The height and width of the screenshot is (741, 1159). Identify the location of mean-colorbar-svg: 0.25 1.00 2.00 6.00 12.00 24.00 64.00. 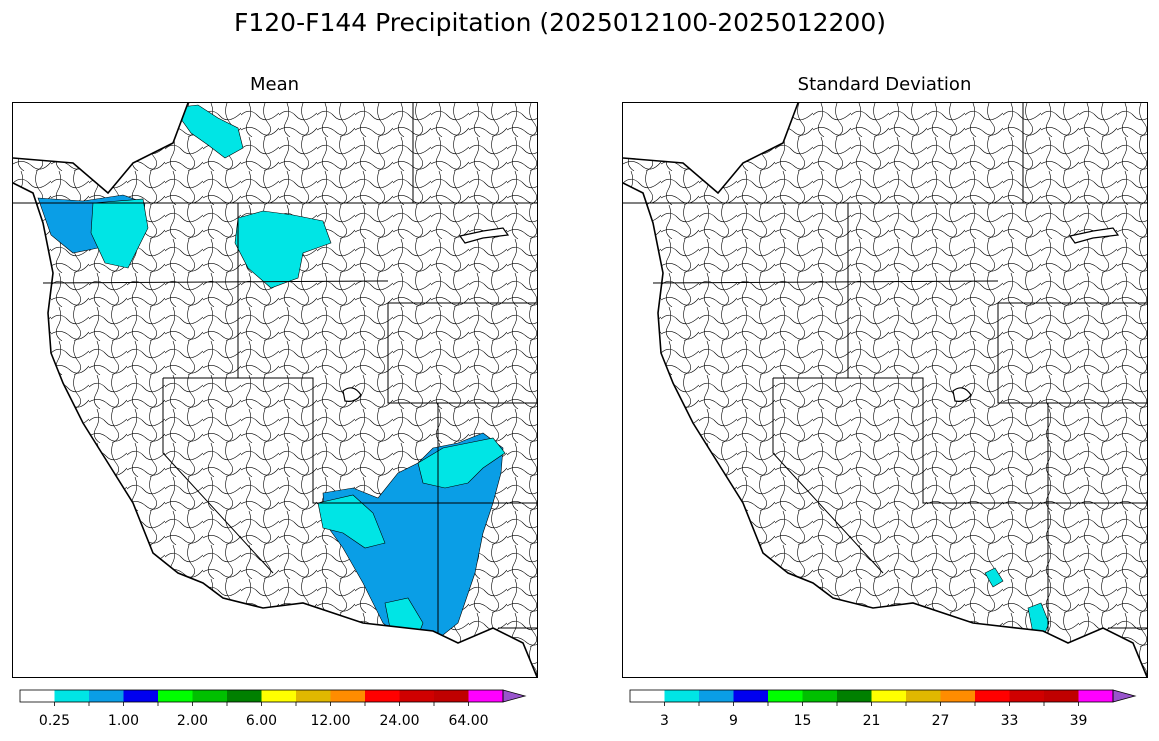
(273, 709).